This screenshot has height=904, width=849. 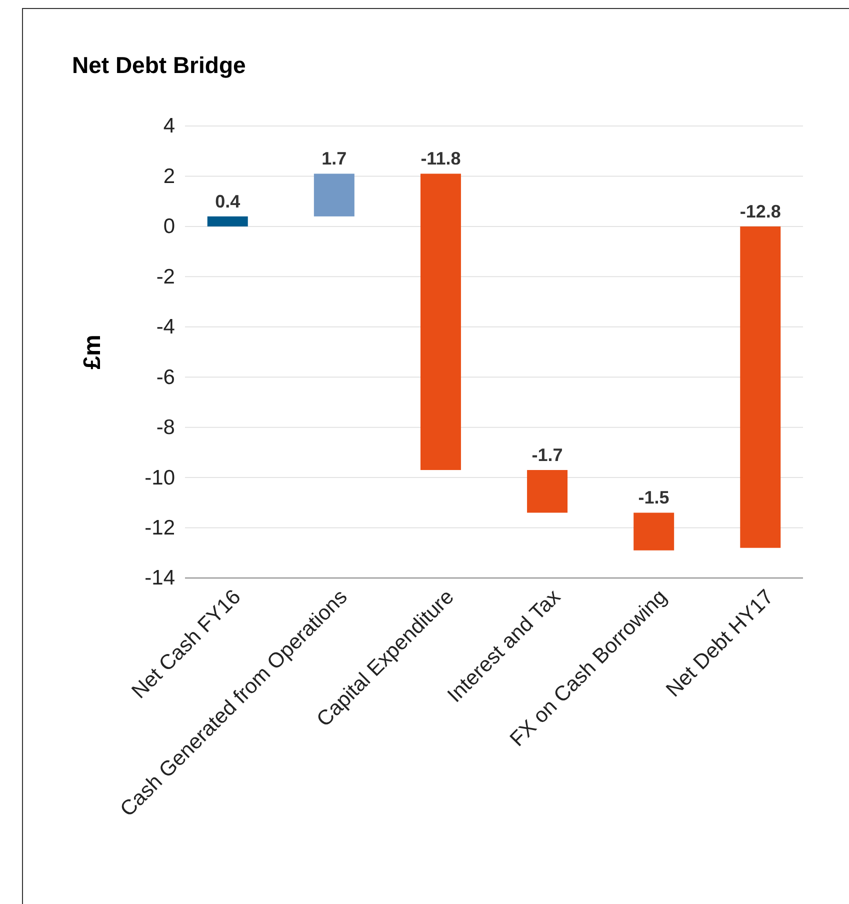 What do you see at coordinates (159, 65) in the screenshot?
I see `chart-title: Net Debt Bridge` at bounding box center [159, 65].